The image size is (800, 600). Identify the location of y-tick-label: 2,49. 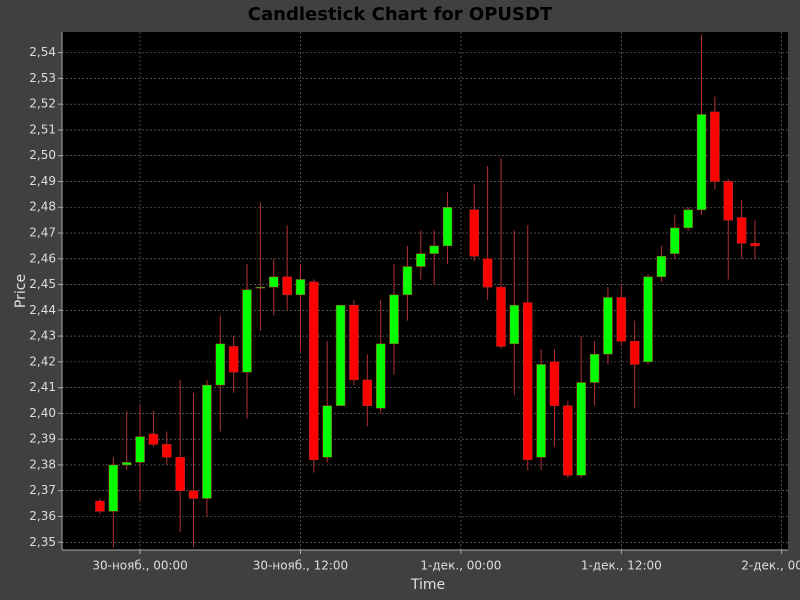
(42, 181).